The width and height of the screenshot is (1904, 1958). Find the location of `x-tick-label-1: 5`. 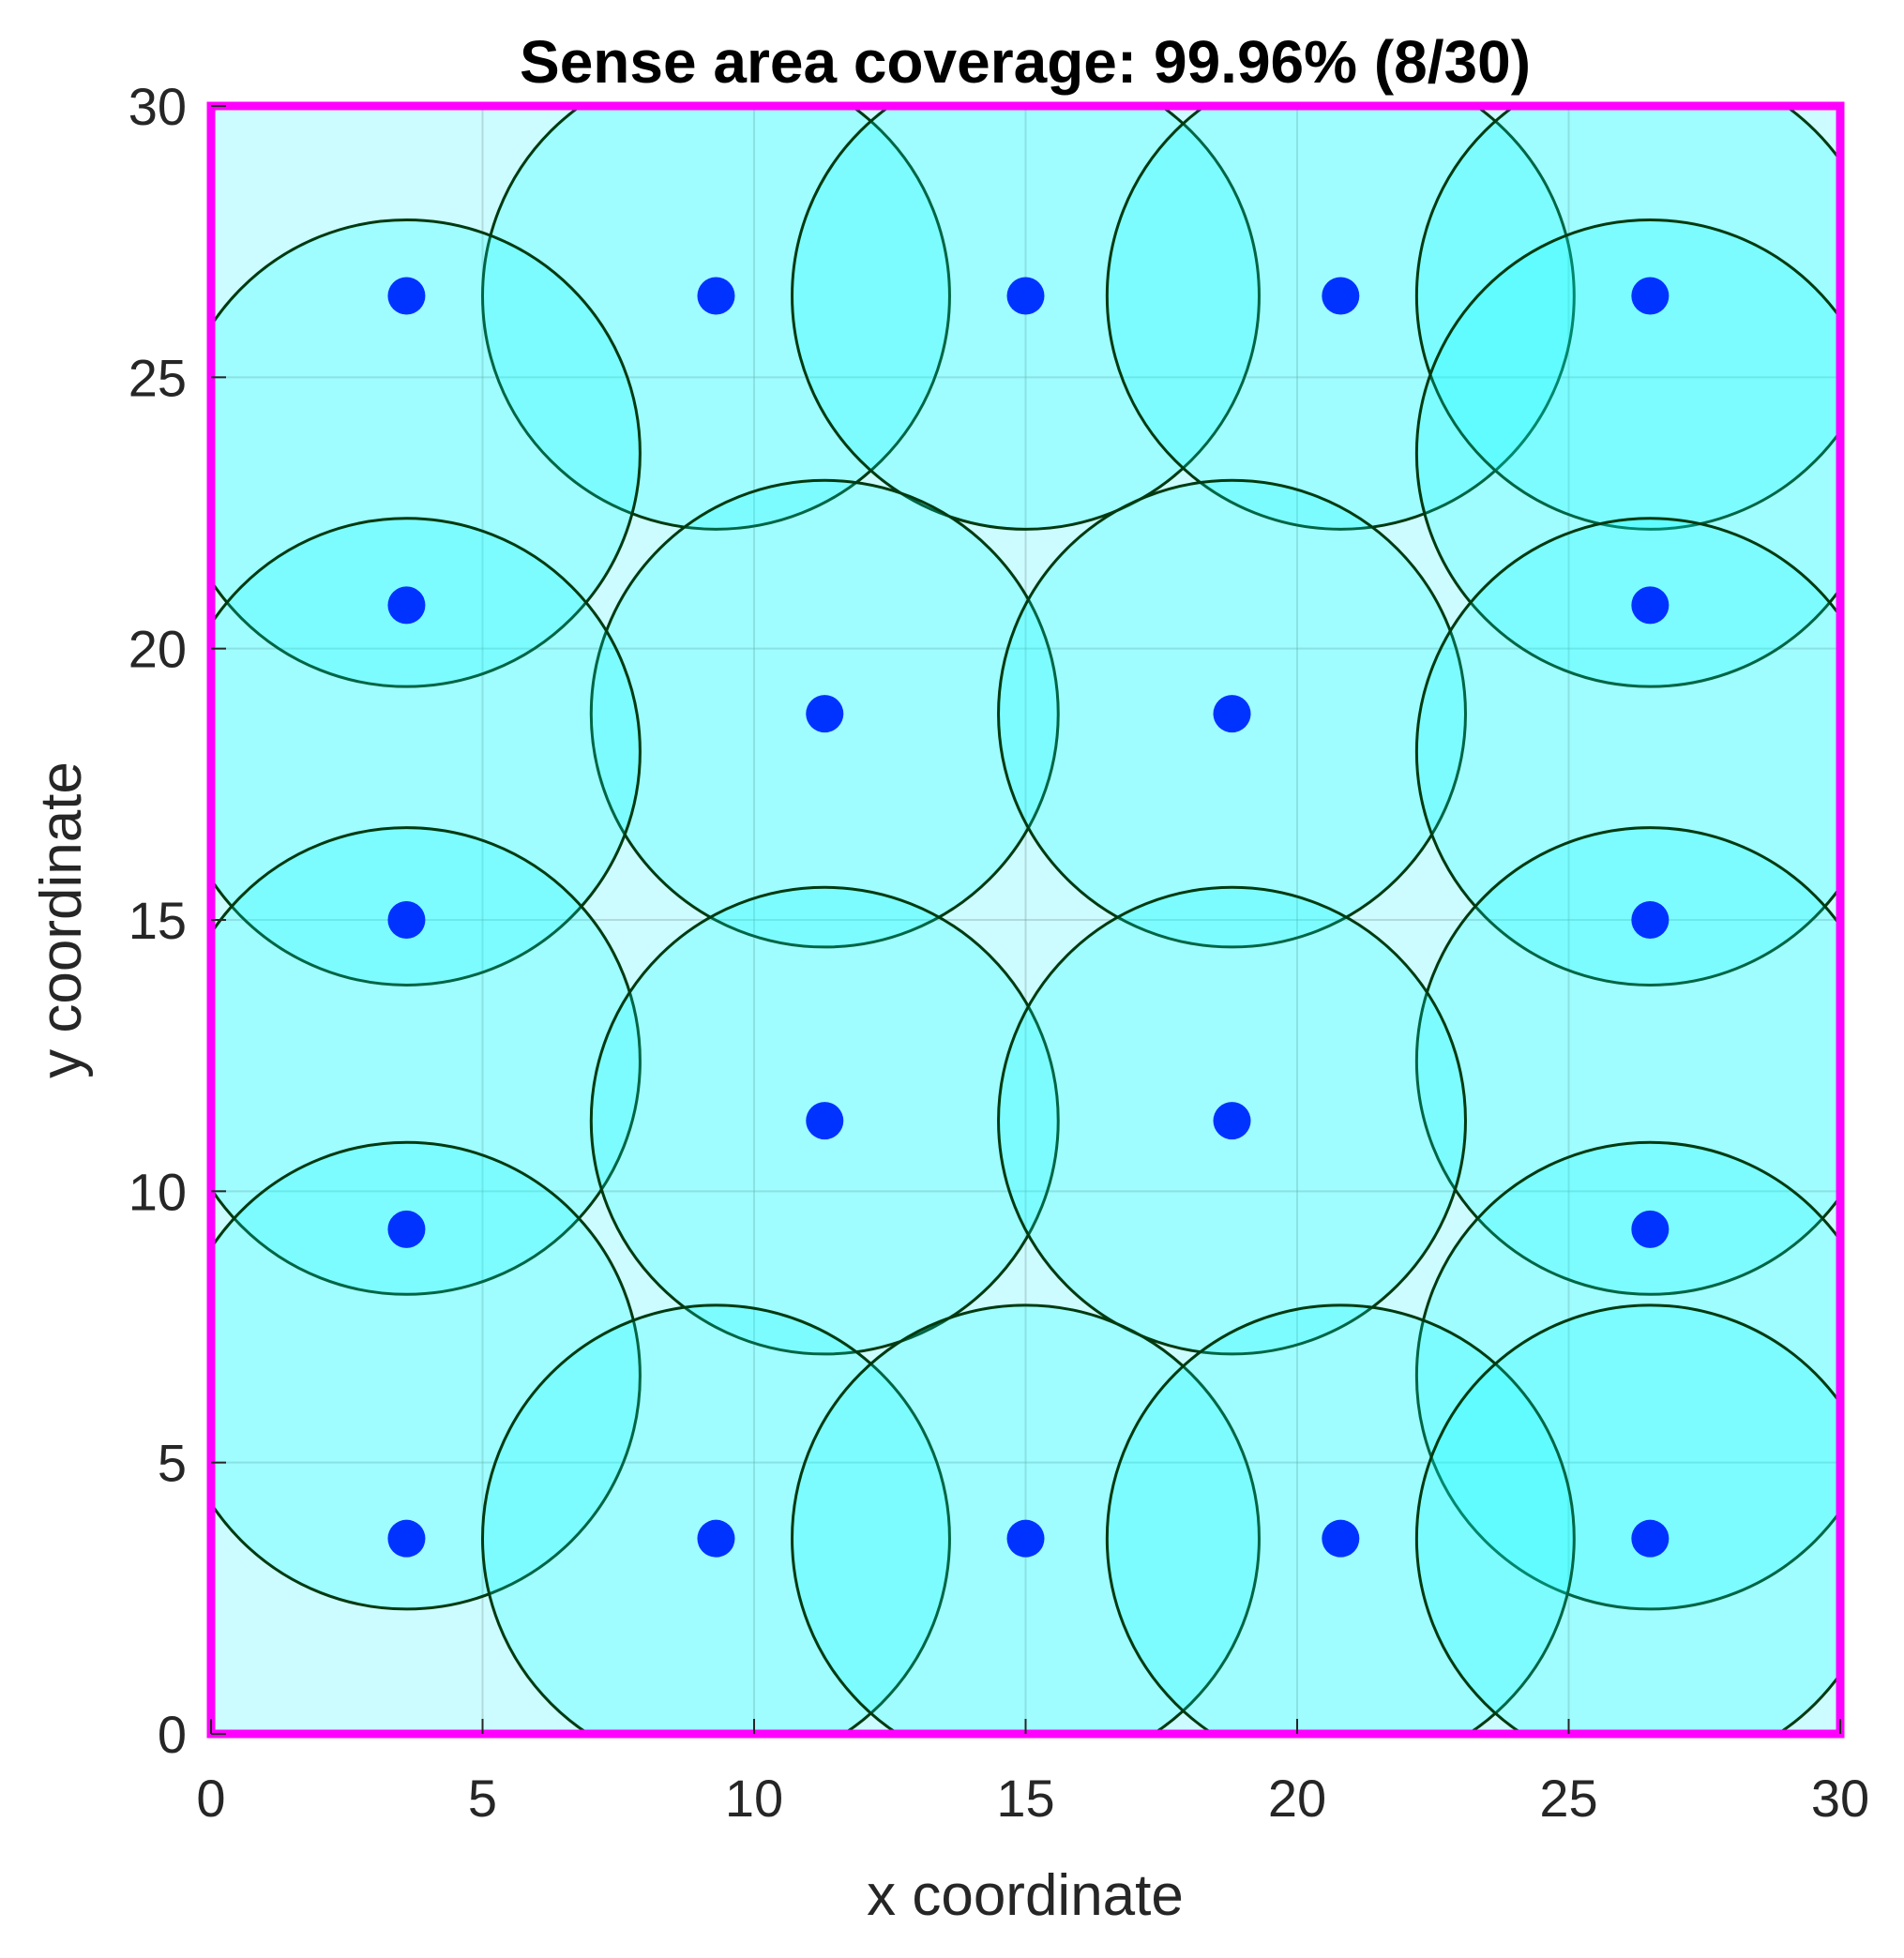

x-tick-label-1: 5 is located at coordinates (482, 1798).